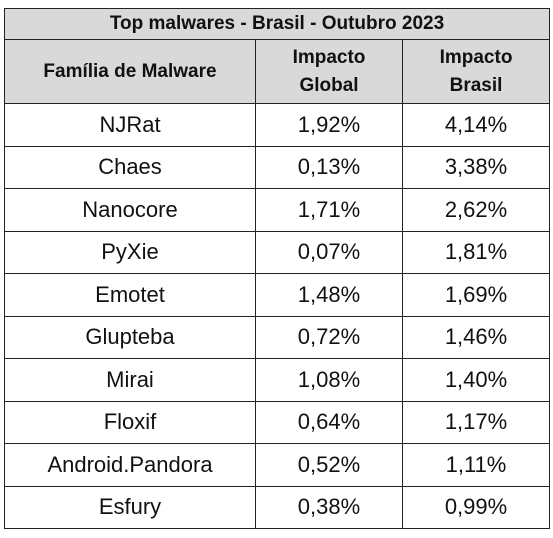  Describe the element at coordinates (329, 507) in the screenshot. I see `cell-impacto-global: 0,38%` at that location.